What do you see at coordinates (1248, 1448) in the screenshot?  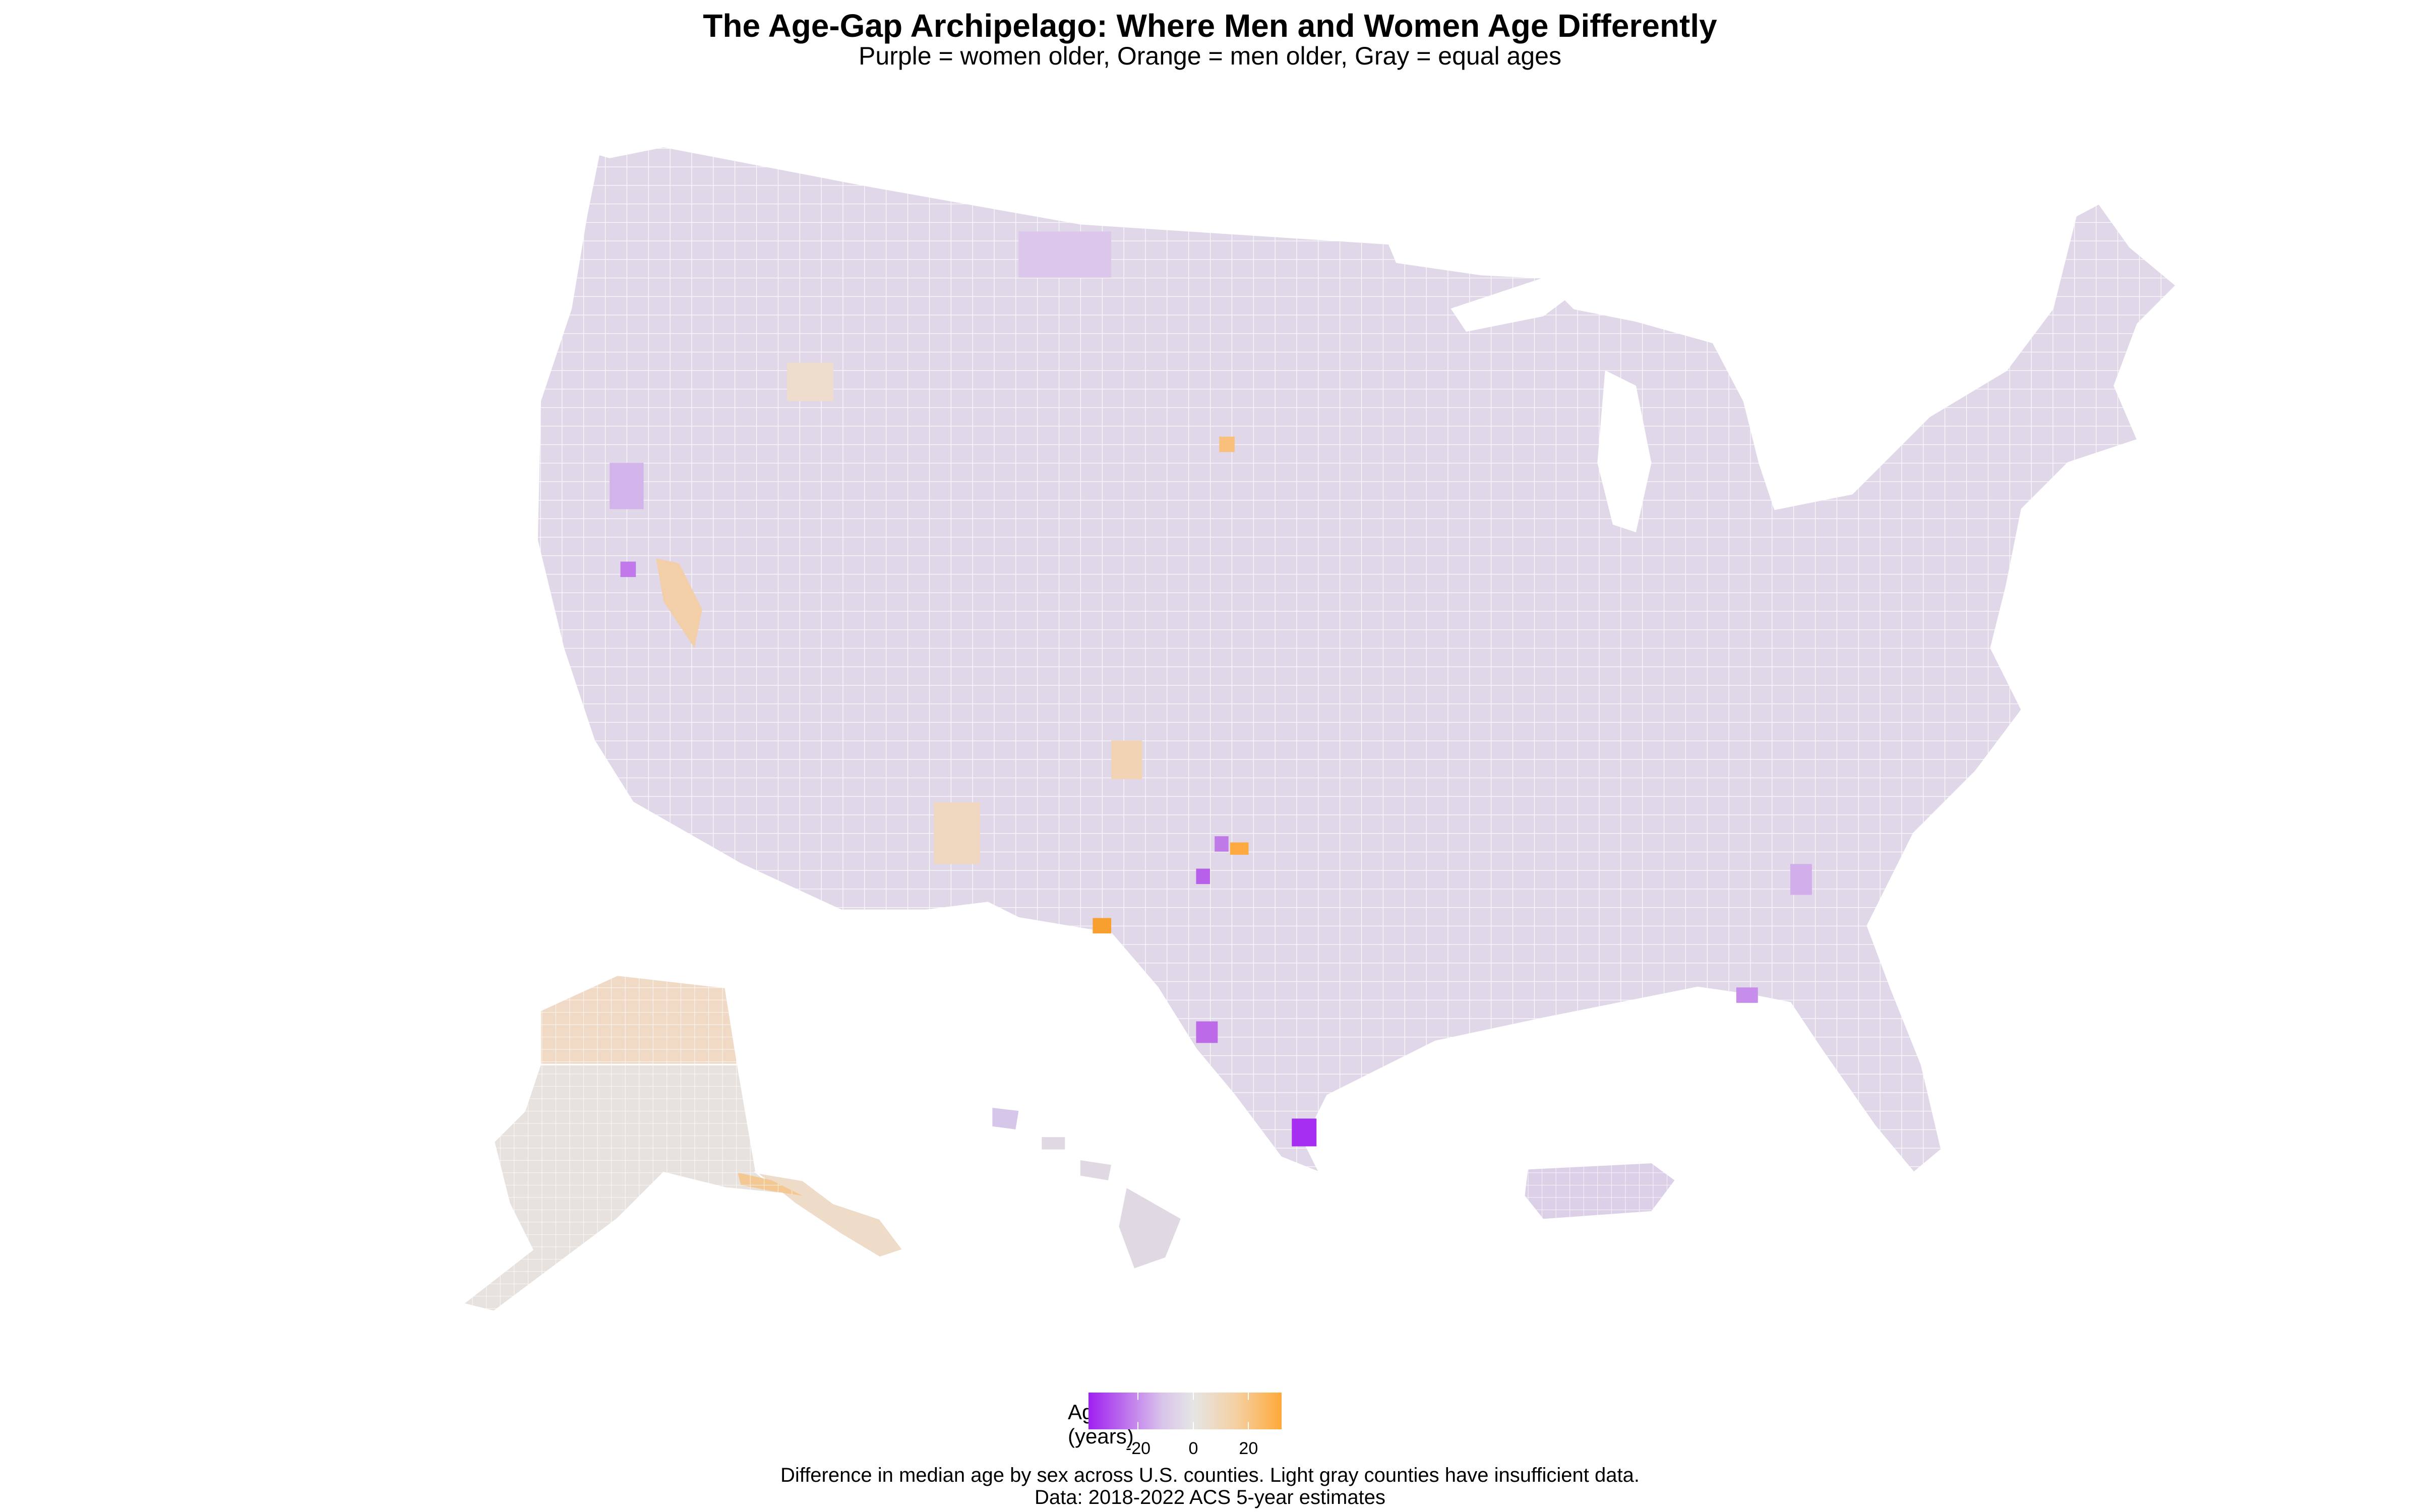 I see `legend-tick-label: 20` at bounding box center [1248, 1448].